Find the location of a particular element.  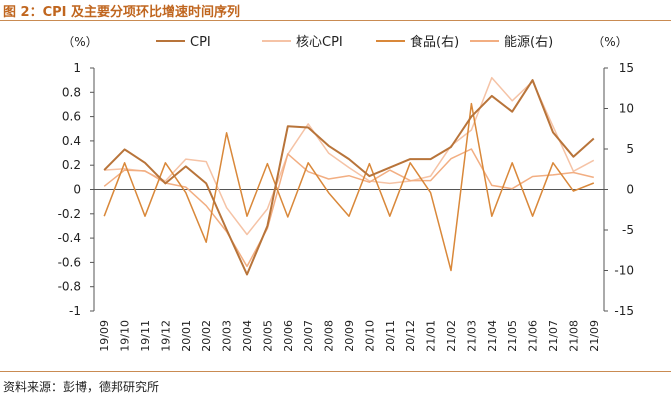

x-tick-label: 21/05 is located at coordinates (512, 336).